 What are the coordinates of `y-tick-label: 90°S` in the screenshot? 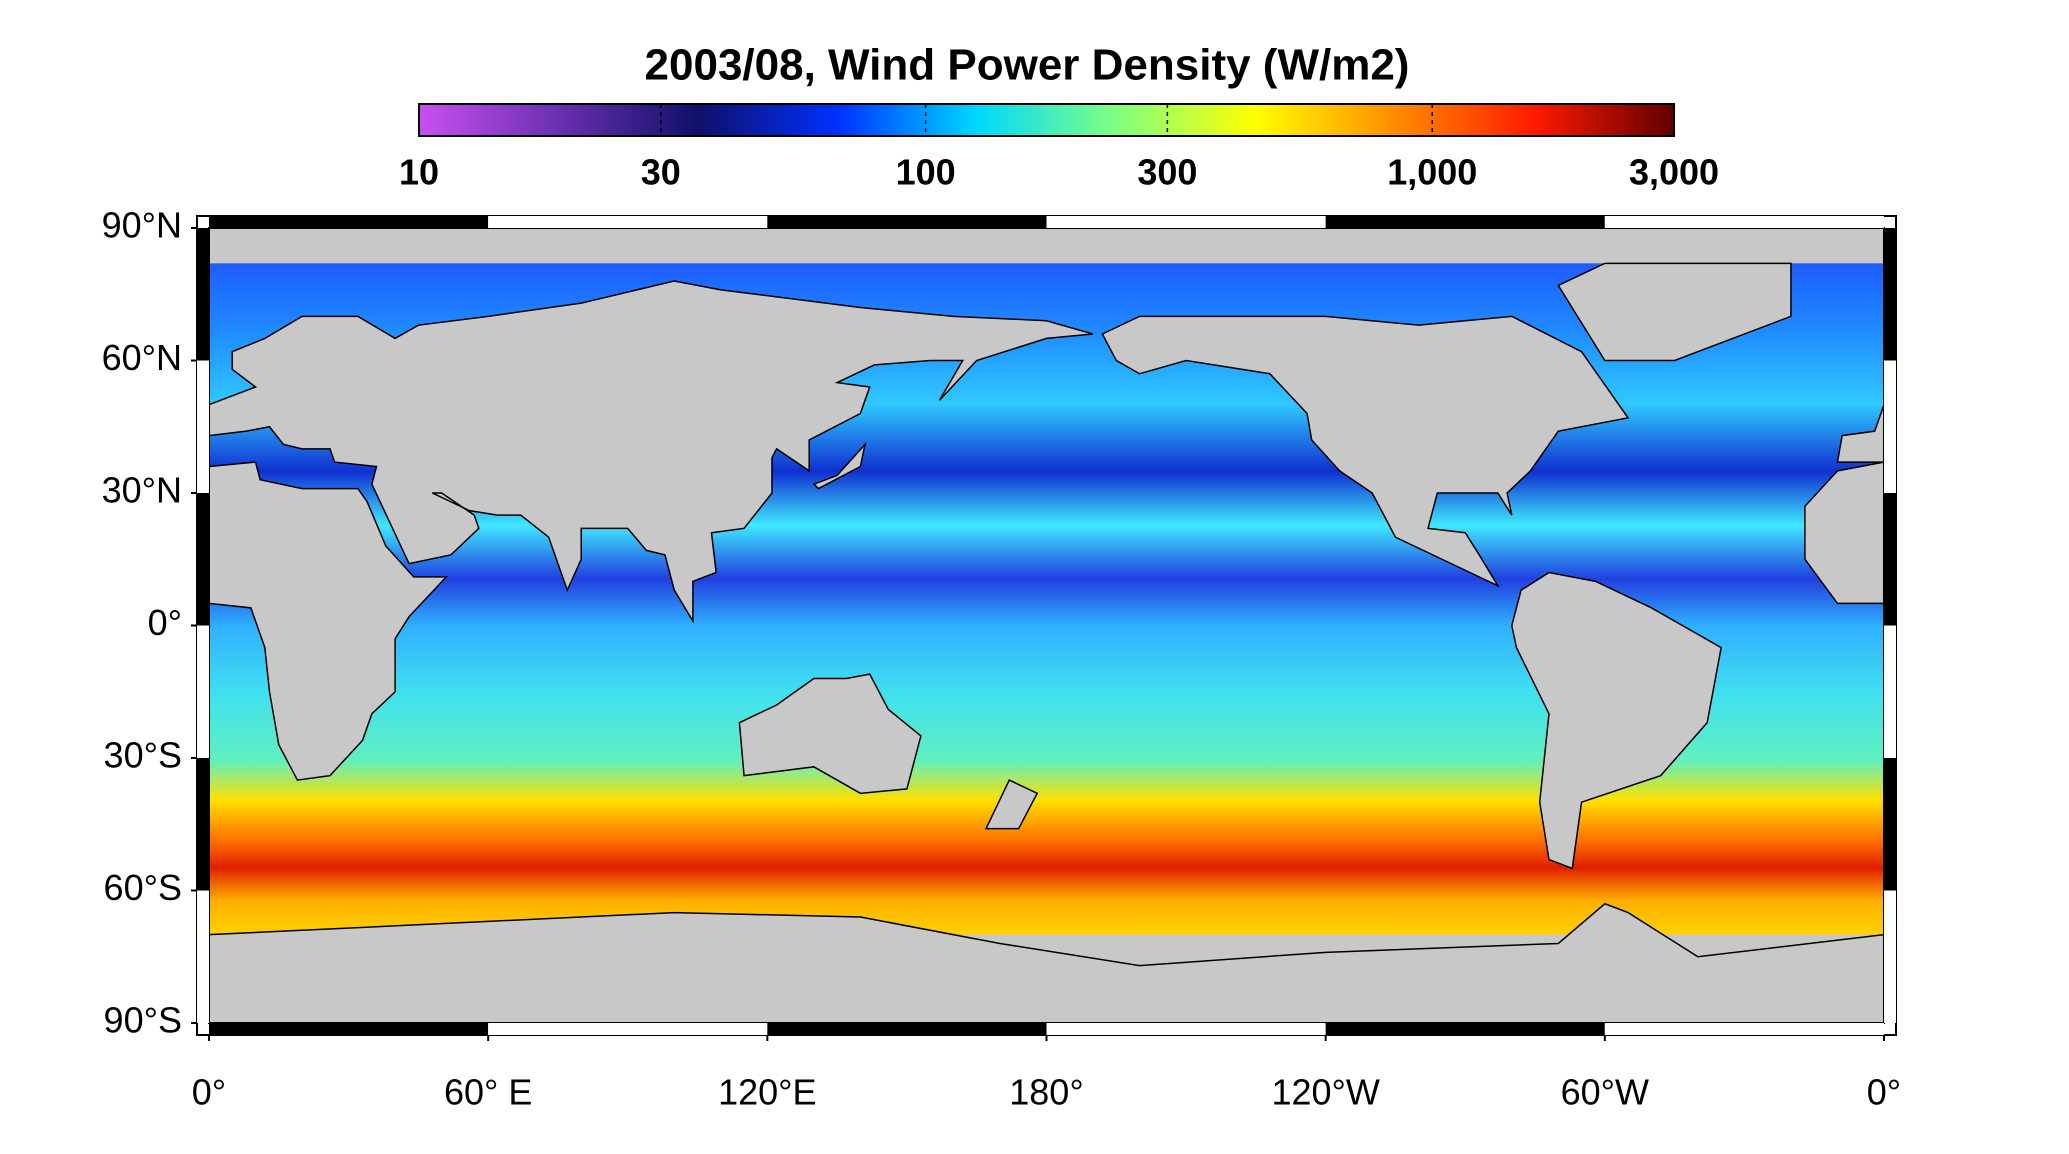 It's located at (143, 1020).